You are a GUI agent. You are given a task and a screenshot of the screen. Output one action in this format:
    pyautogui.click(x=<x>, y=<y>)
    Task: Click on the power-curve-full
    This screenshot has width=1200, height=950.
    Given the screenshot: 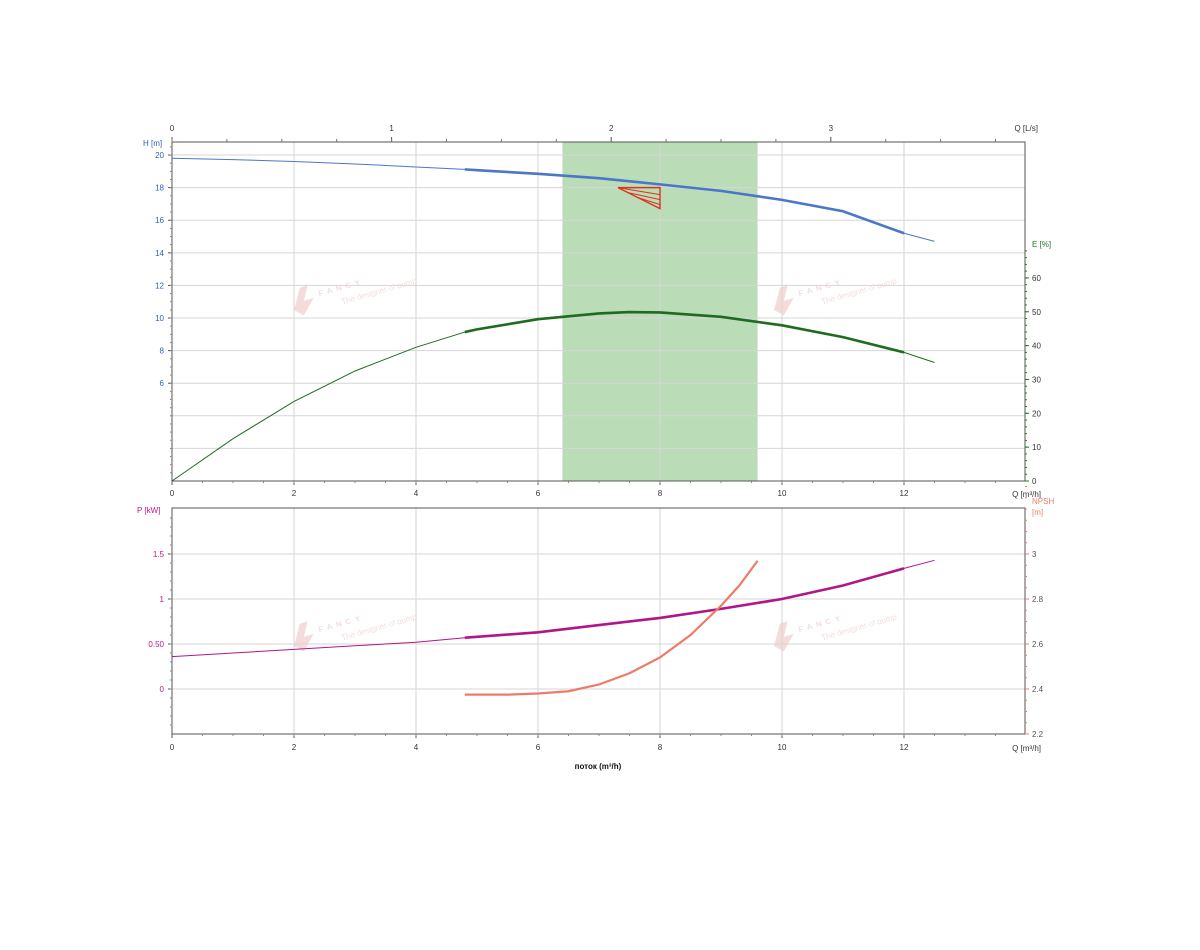 What is the action you would take?
    pyautogui.click(x=553, y=608)
    